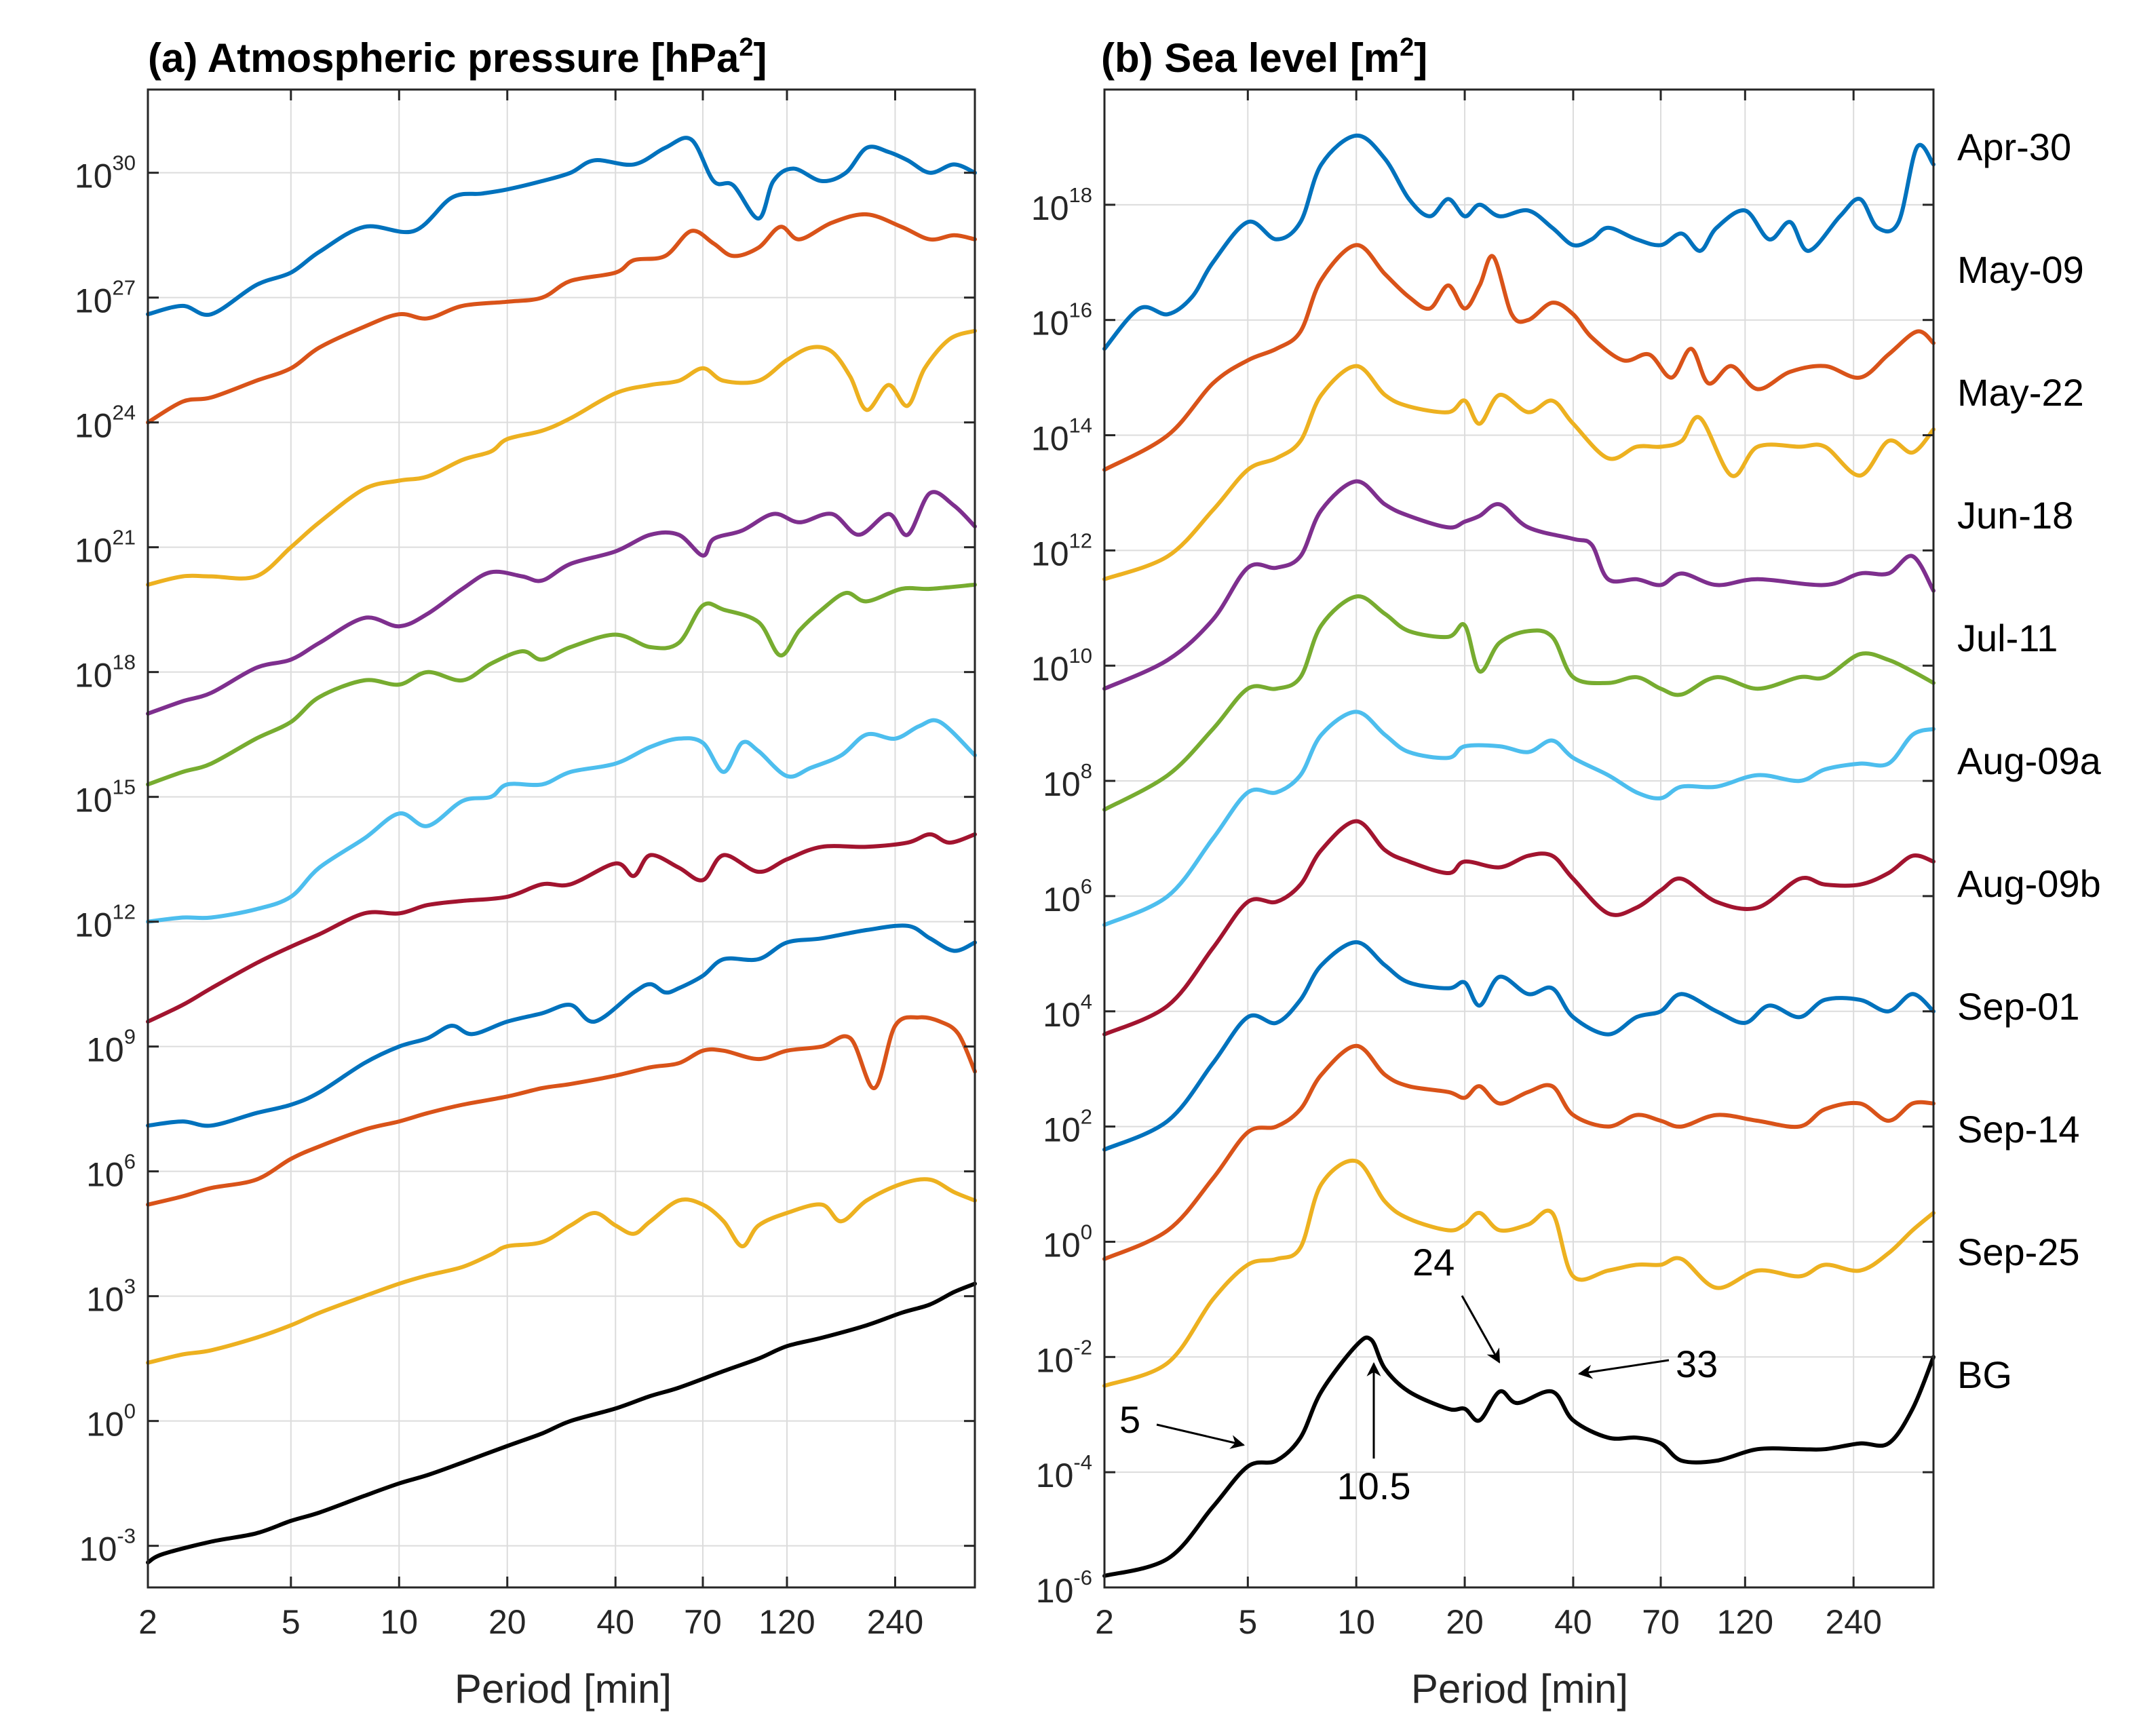 The width and height of the screenshot is (2137, 1736). What do you see at coordinates (2018, 1252) in the screenshot?
I see `series-label-sep-25: Sep-25` at bounding box center [2018, 1252].